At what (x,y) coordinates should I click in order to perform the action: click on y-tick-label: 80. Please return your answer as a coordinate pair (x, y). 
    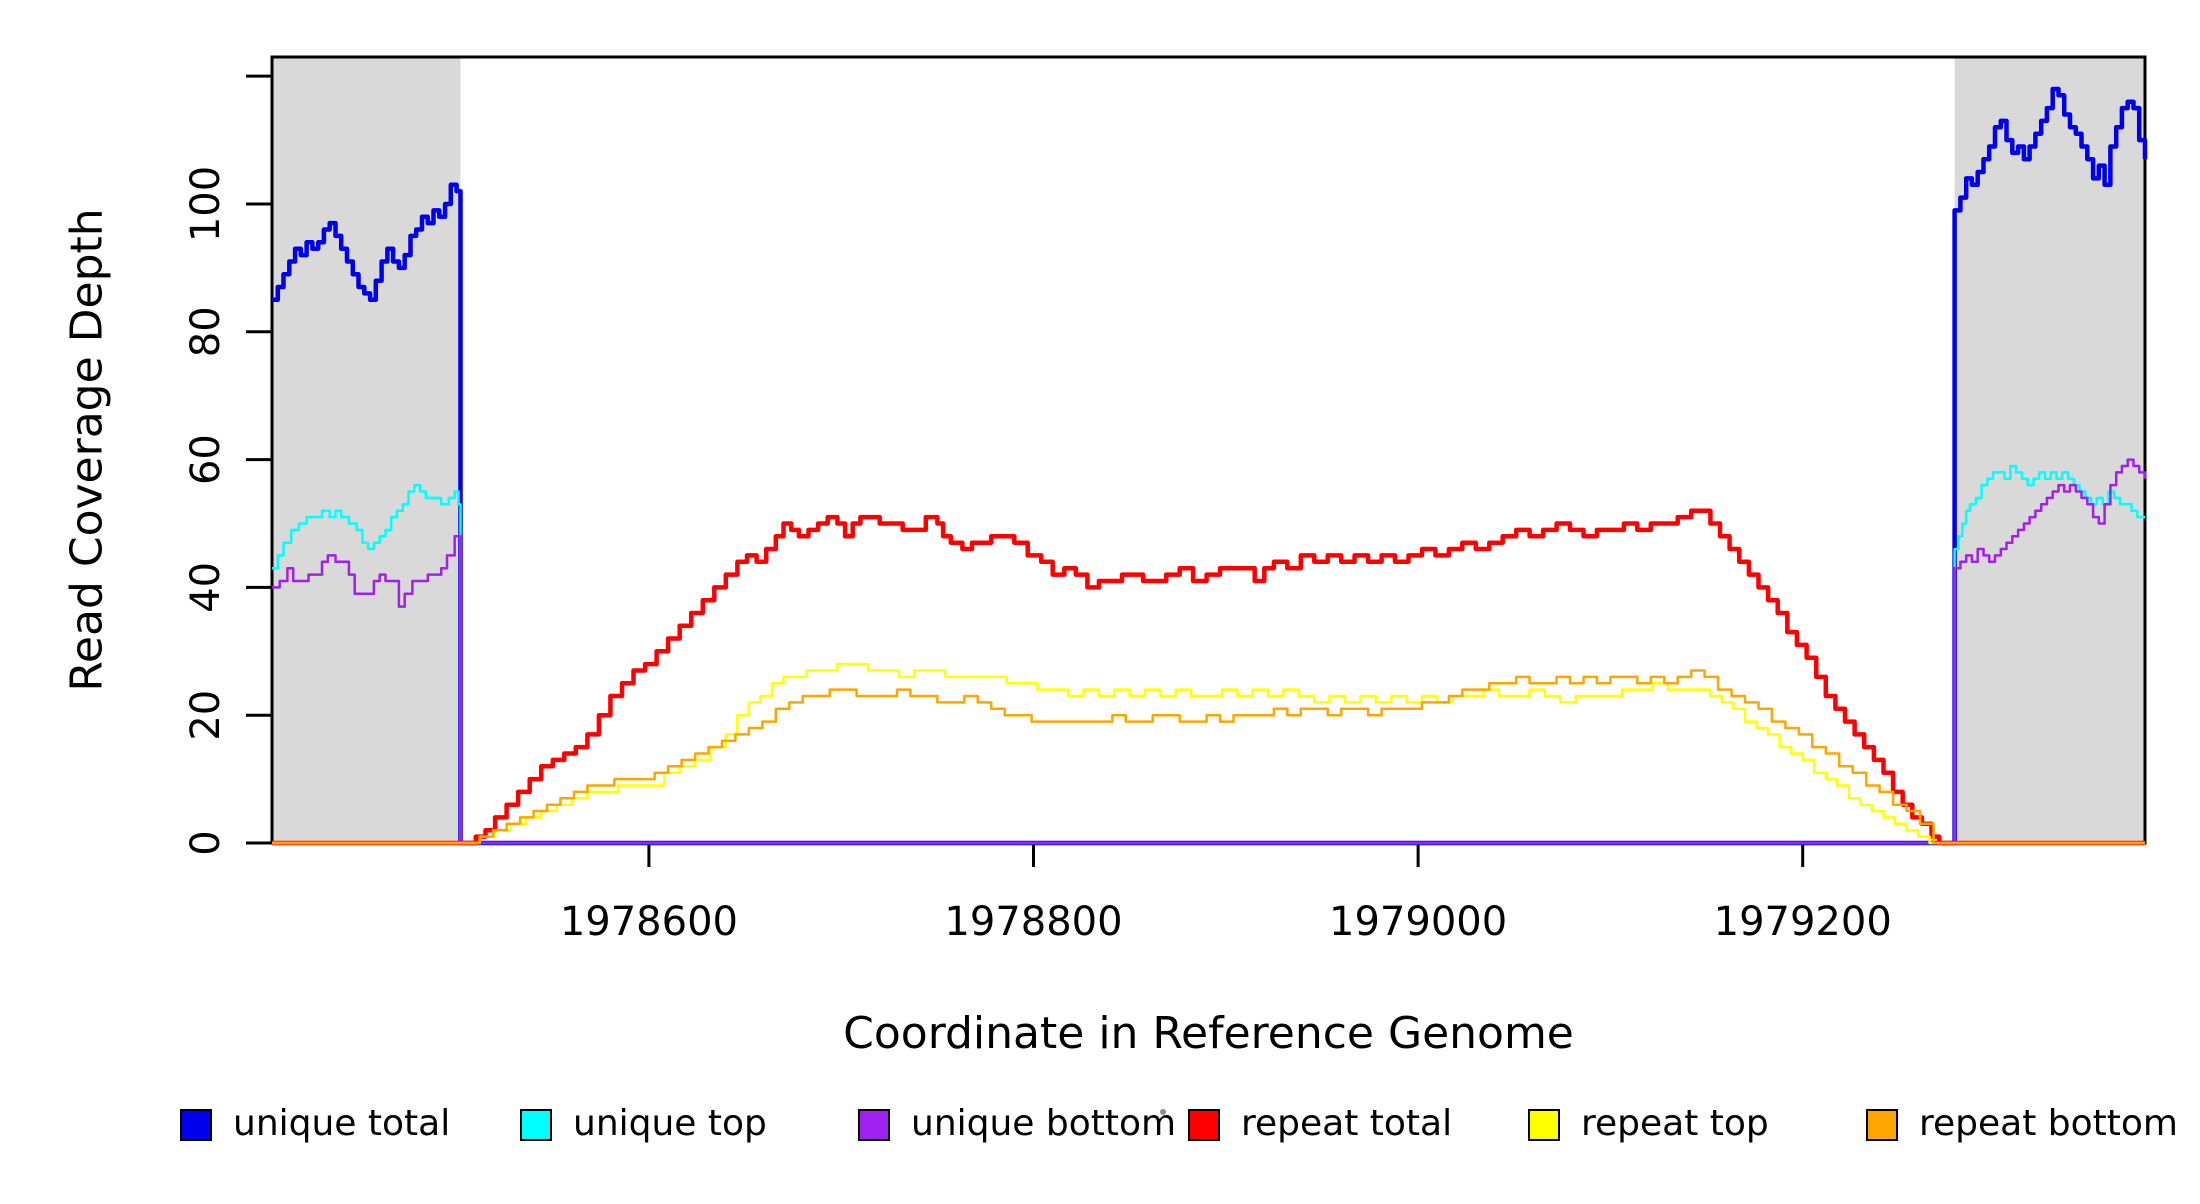
    Looking at the image, I should click on (206, 331).